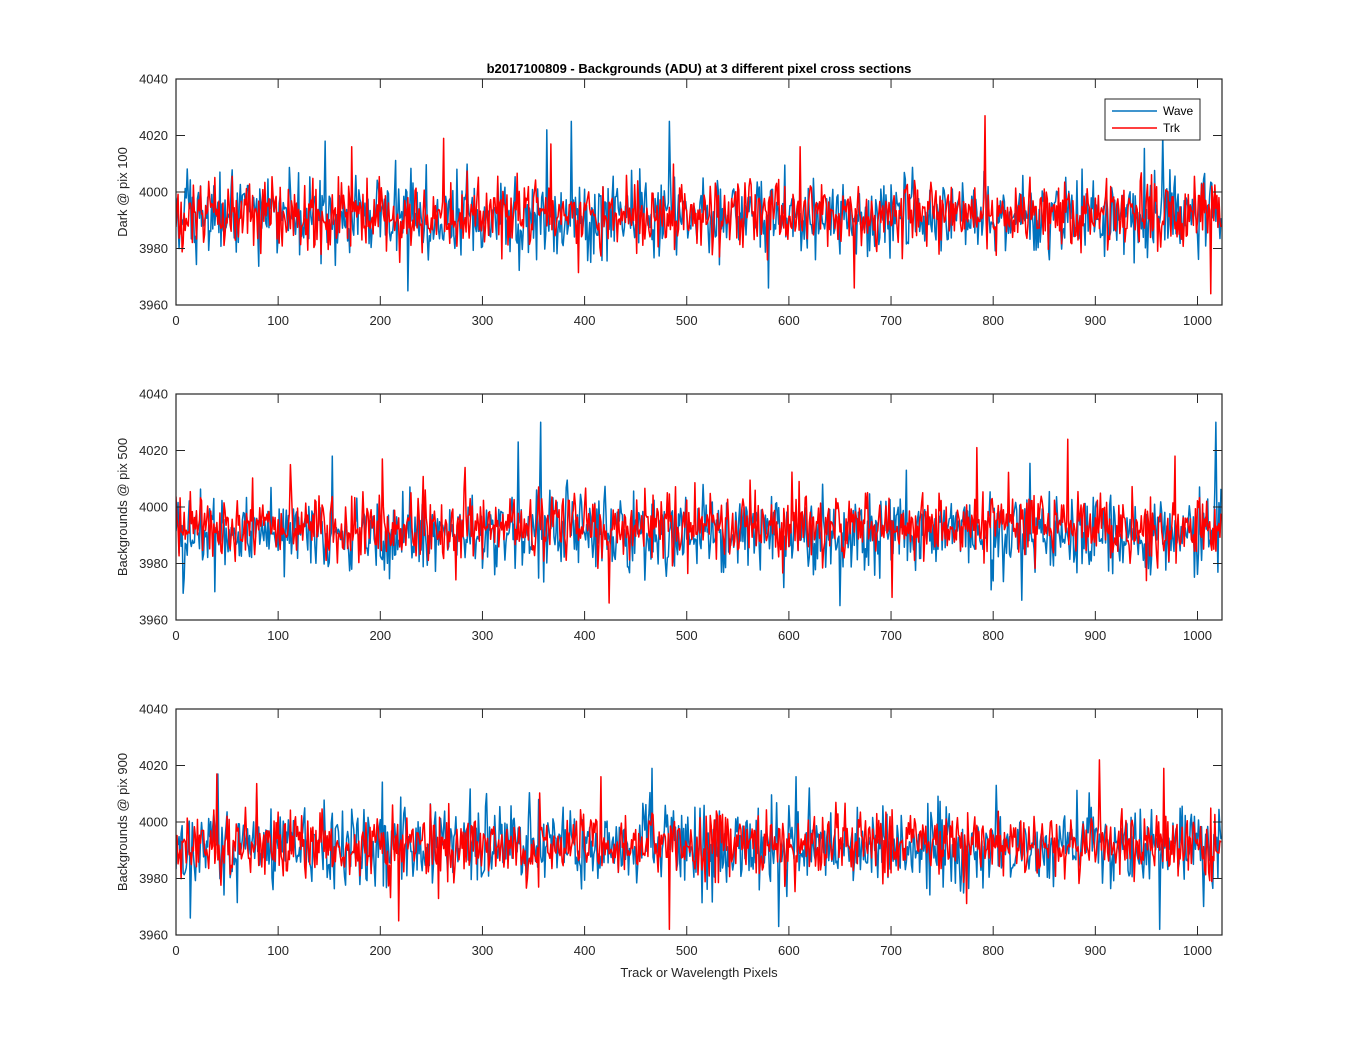 This screenshot has width=1350, height=1050. Describe the element at coordinates (122, 822) in the screenshot. I see `y-axis-label: Backgrounds @ pix 900` at that location.